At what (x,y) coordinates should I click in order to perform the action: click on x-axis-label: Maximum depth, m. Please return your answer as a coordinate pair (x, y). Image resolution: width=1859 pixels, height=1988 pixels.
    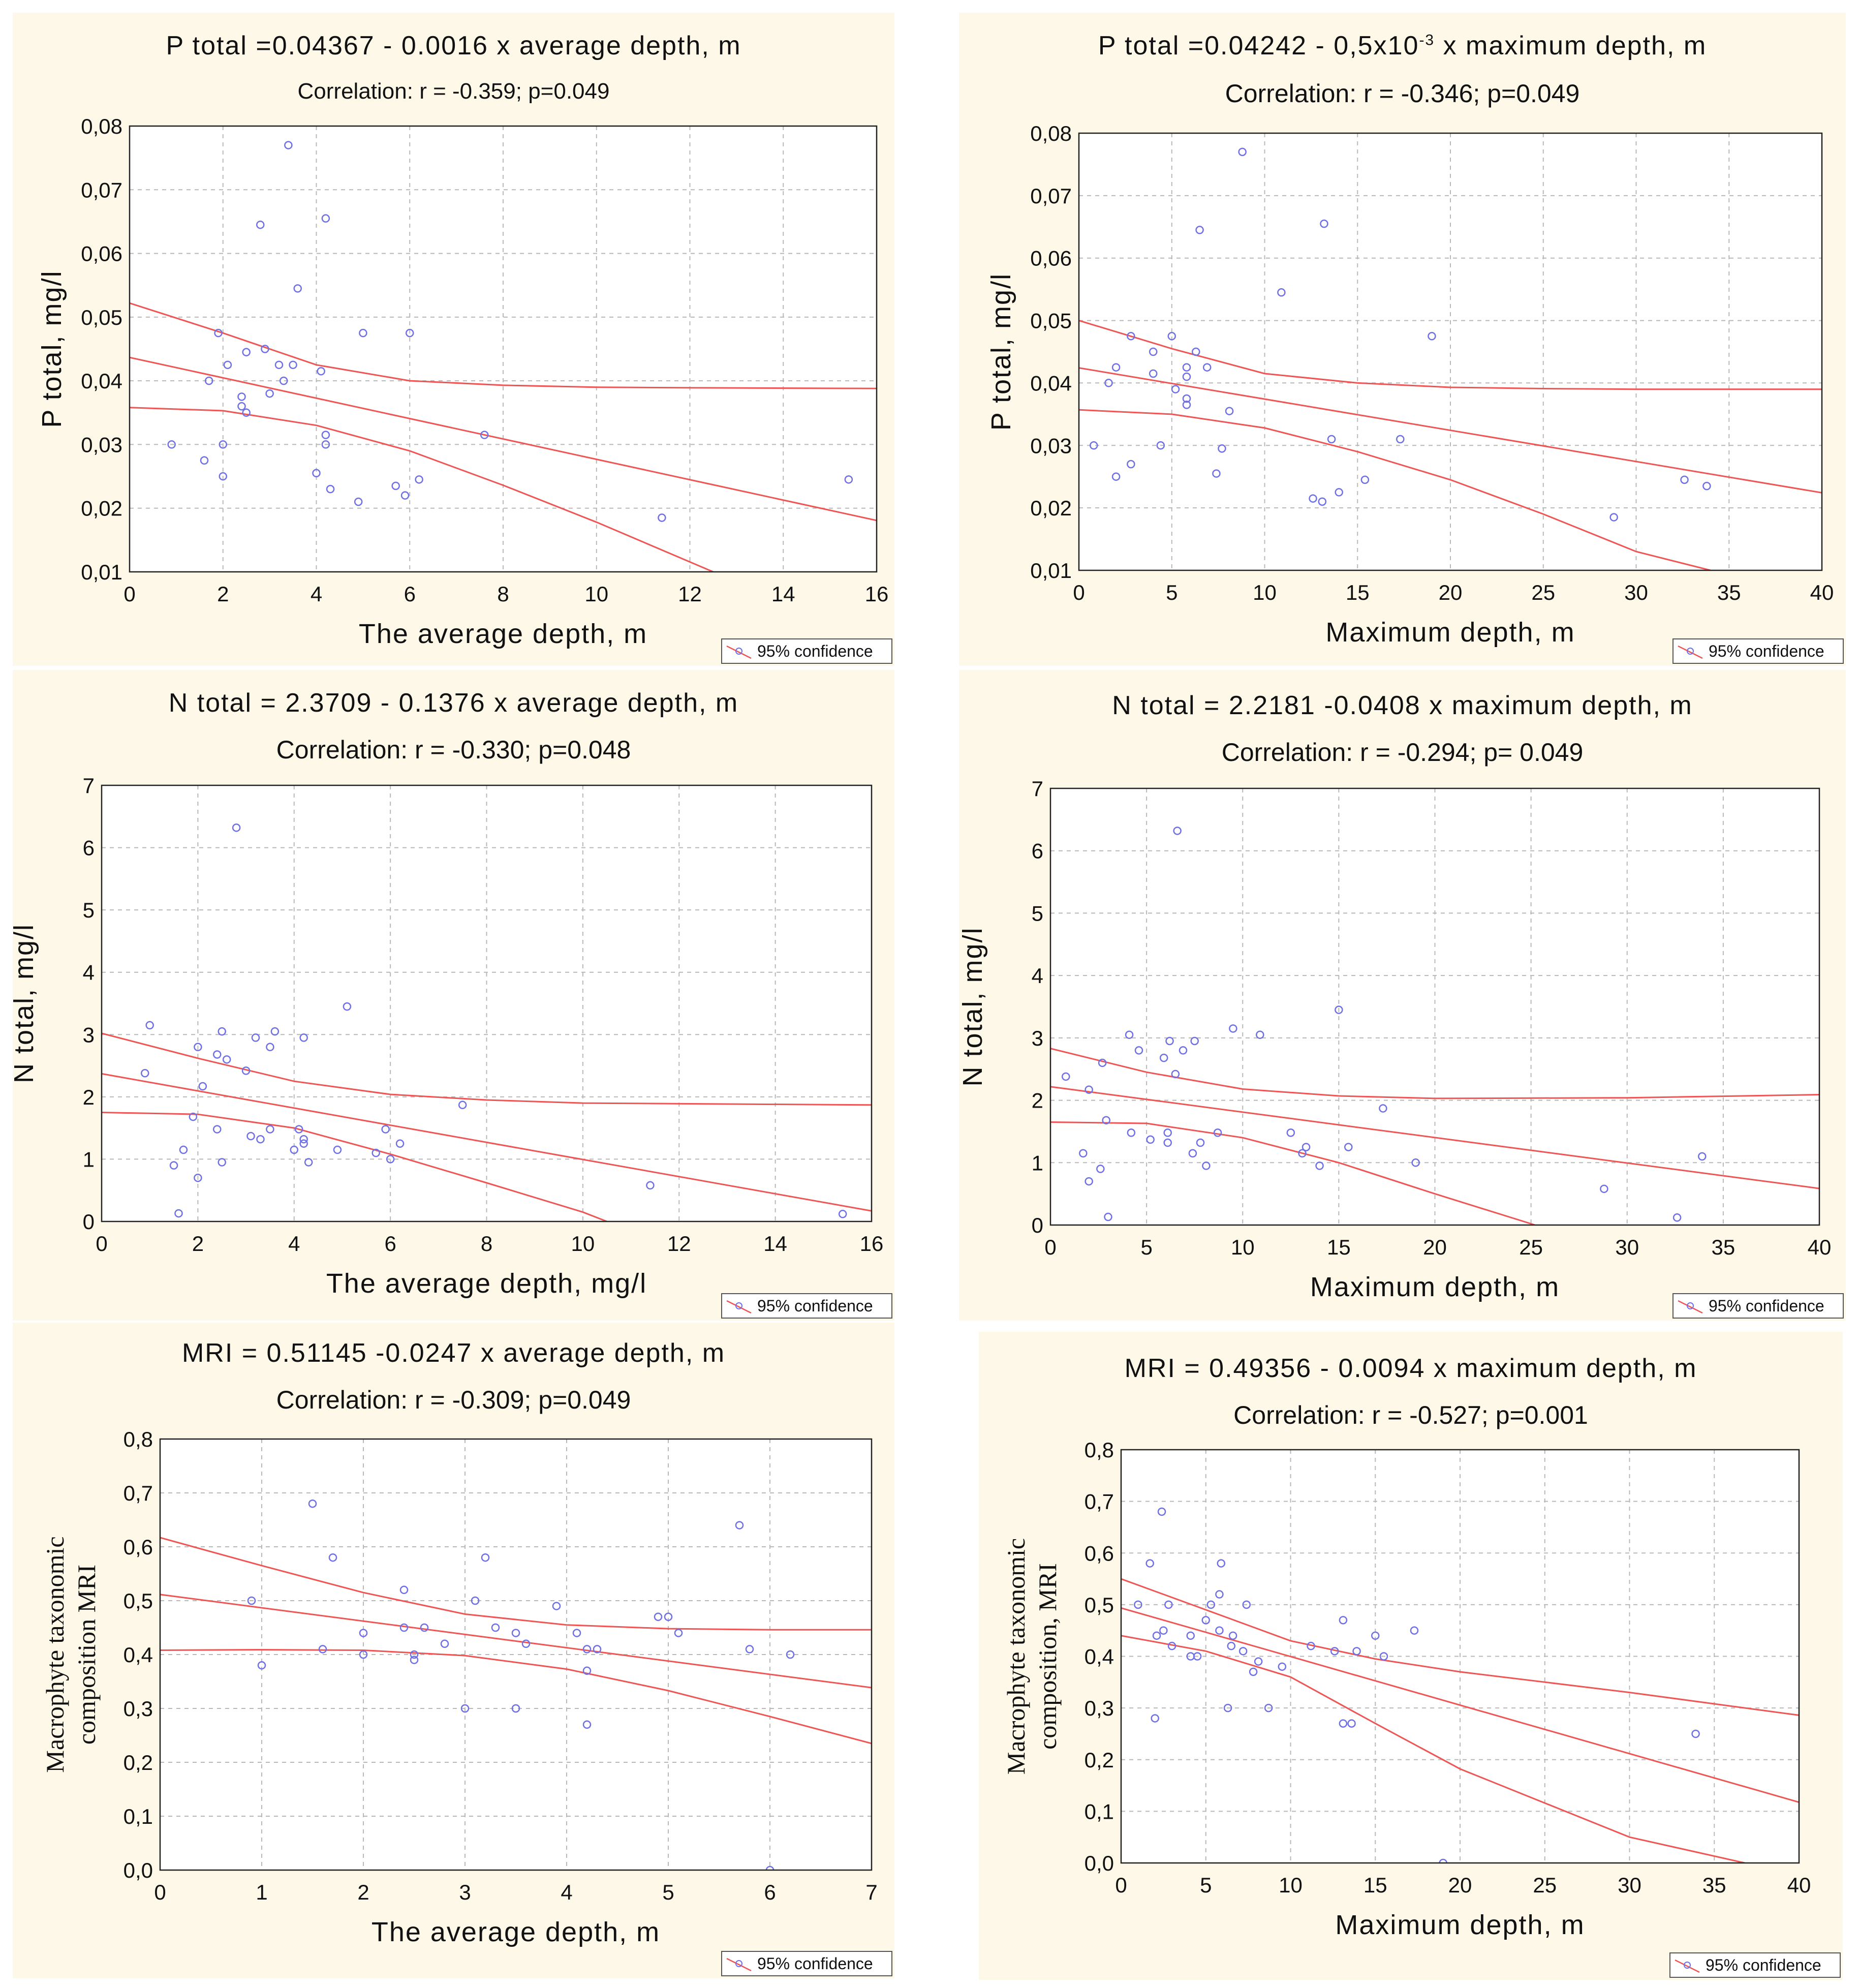
    Looking at the image, I should click on (1435, 1287).